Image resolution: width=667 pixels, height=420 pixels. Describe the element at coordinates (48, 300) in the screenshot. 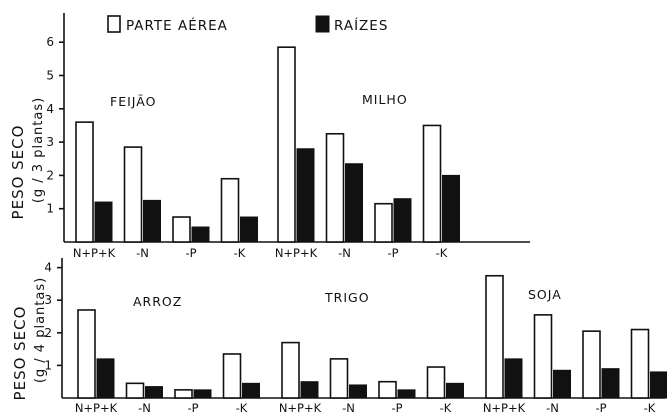

I see `bottom-y-tick-label: 3` at that location.